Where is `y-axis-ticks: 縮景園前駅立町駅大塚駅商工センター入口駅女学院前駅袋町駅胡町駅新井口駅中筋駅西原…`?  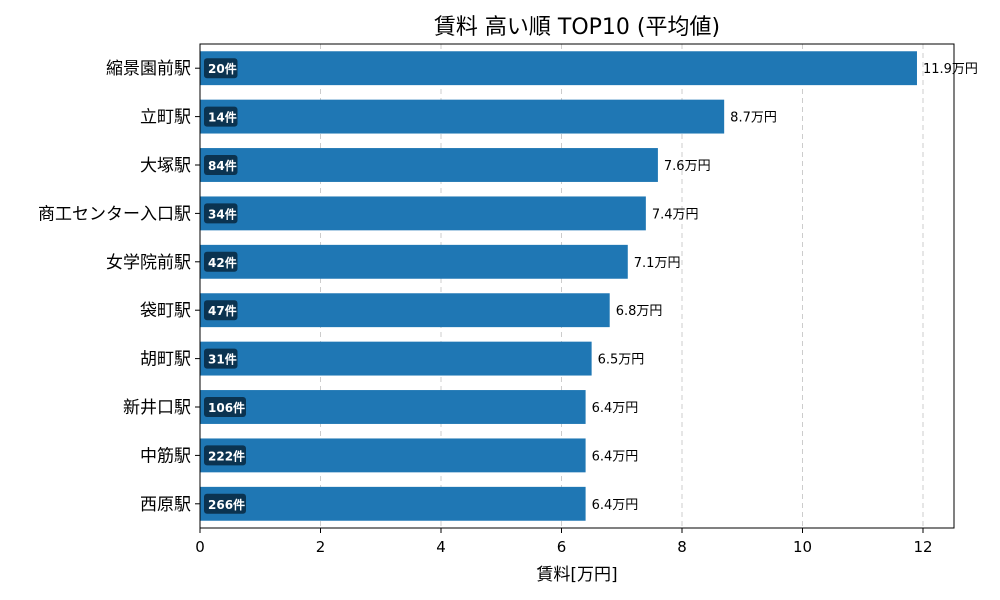
y-axis-ticks: 縮景園前駅立町駅大塚駅商工センター入口駅女学院前駅袋町駅胡町駅新井口駅中筋駅西原… is located at coordinates (119, 287).